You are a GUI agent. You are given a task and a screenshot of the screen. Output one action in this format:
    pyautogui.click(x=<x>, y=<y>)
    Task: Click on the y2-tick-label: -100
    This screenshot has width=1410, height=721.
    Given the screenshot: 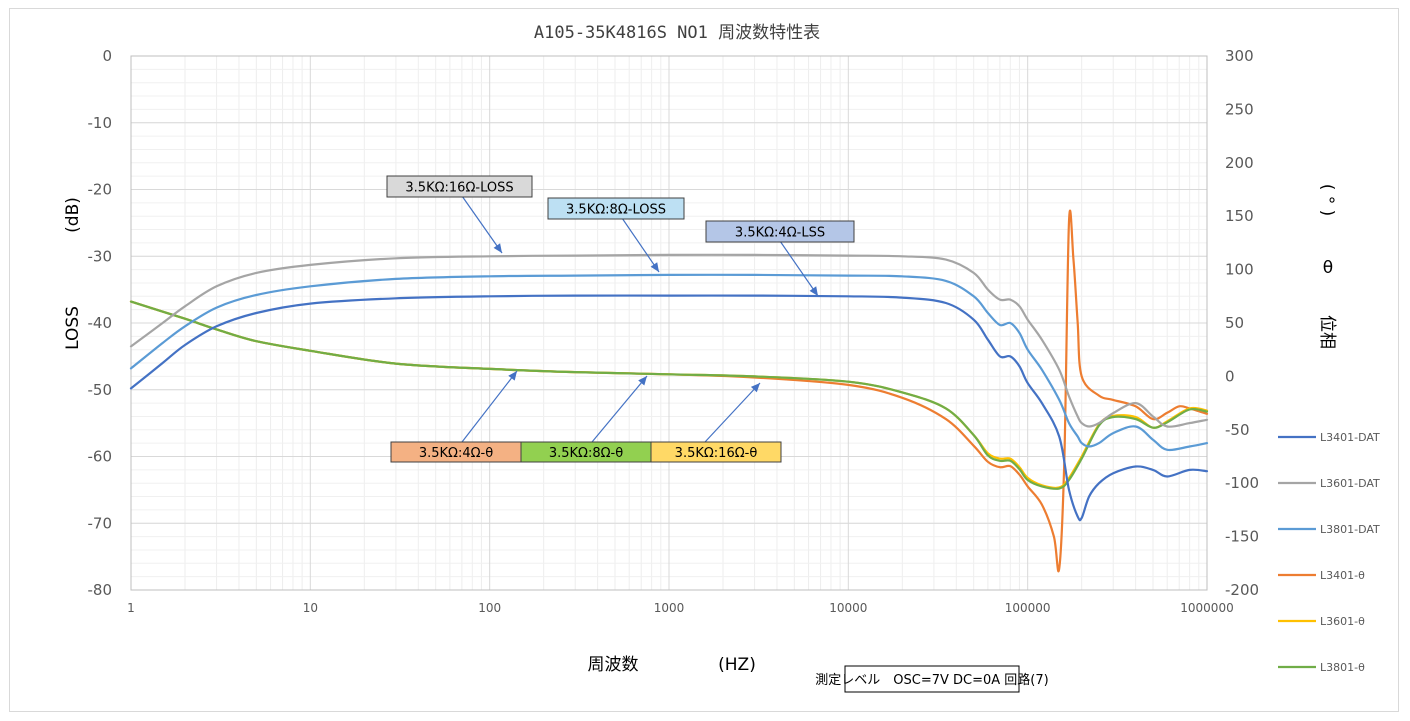 What is the action you would take?
    pyautogui.click(x=1242, y=483)
    